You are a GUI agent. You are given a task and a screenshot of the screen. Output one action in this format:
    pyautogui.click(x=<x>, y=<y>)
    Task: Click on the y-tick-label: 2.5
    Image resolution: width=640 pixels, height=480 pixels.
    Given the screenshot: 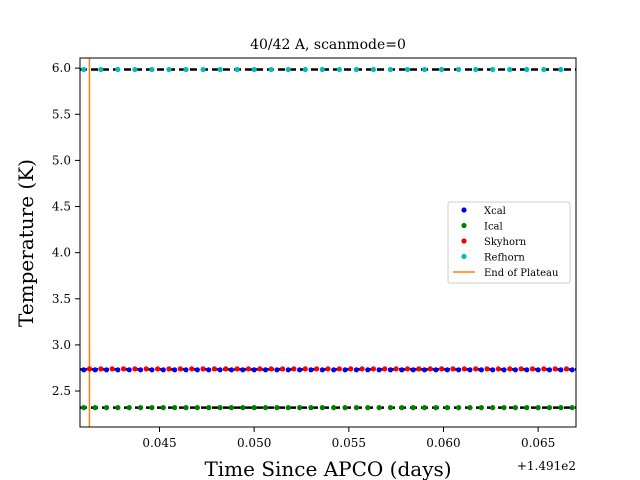 What is the action you would take?
    pyautogui.click(x=61, y=391)
    